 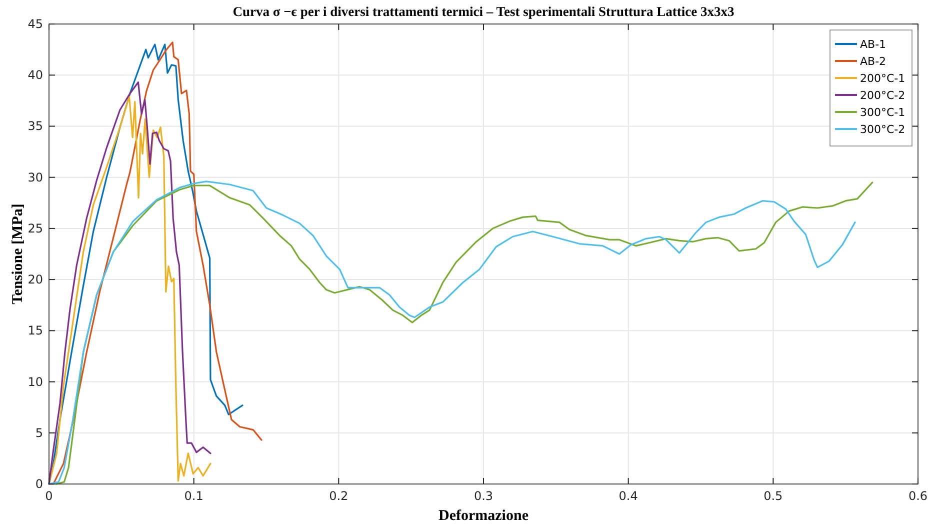 What do you see at coordinates (883, 112) in the screenshot?
I see `legend-label: 300°C-1` at bounding box center [883, 112].